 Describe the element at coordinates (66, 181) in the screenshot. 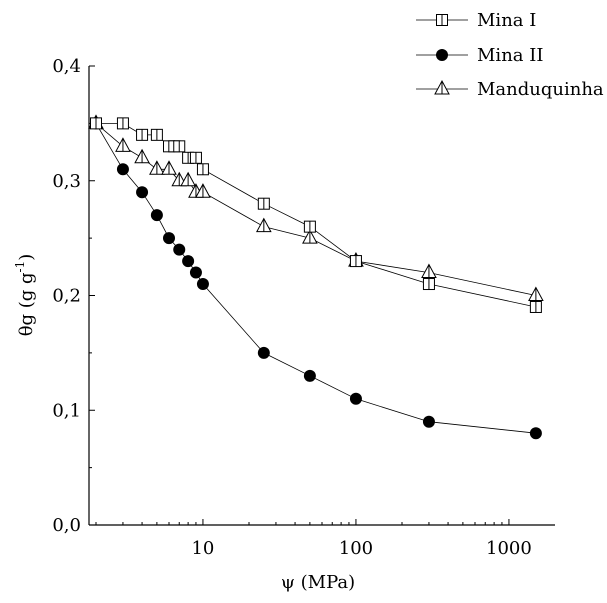

I see `y-tick-label: 0,3` at that location.